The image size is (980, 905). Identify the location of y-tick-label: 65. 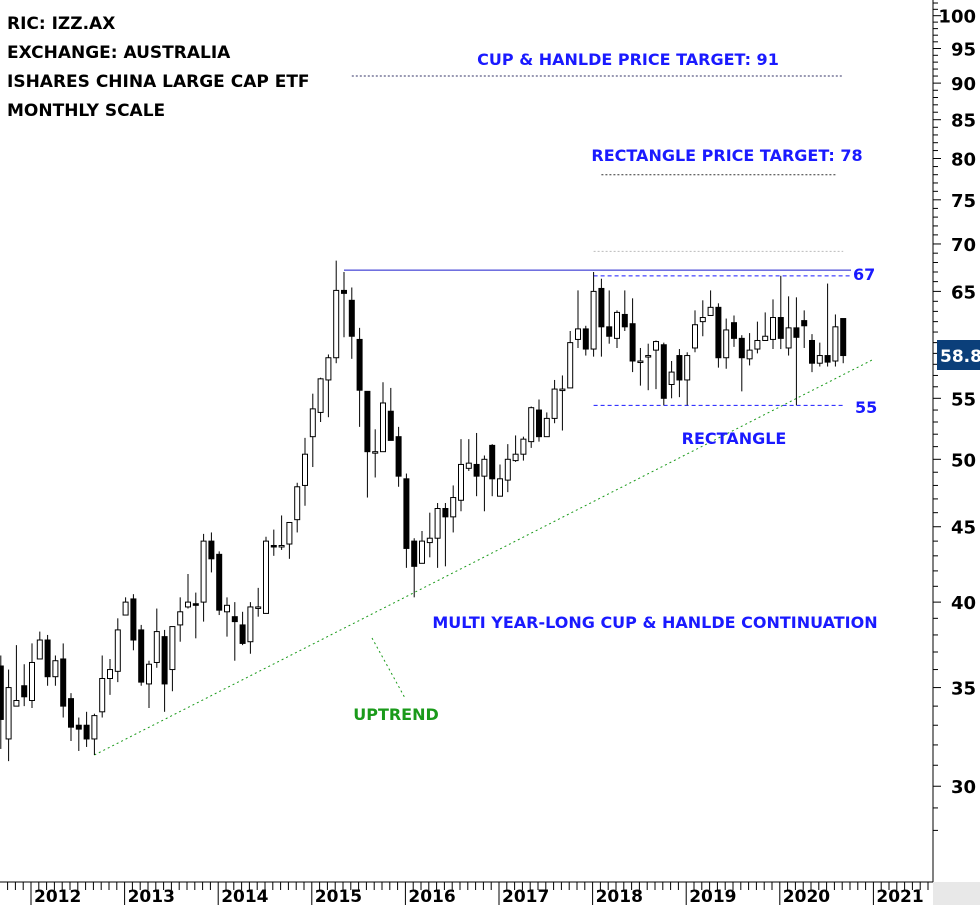
(963, 292).